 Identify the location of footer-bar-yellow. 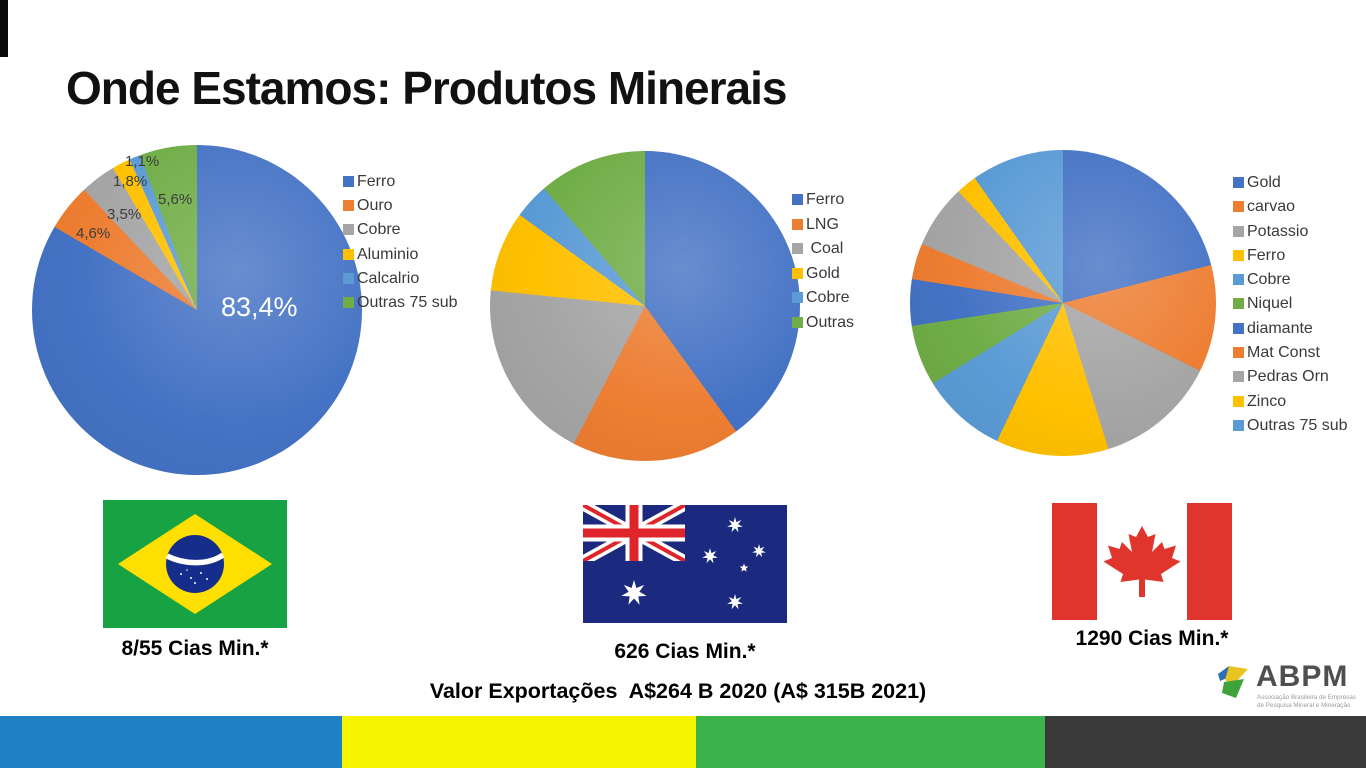
(519, 742).